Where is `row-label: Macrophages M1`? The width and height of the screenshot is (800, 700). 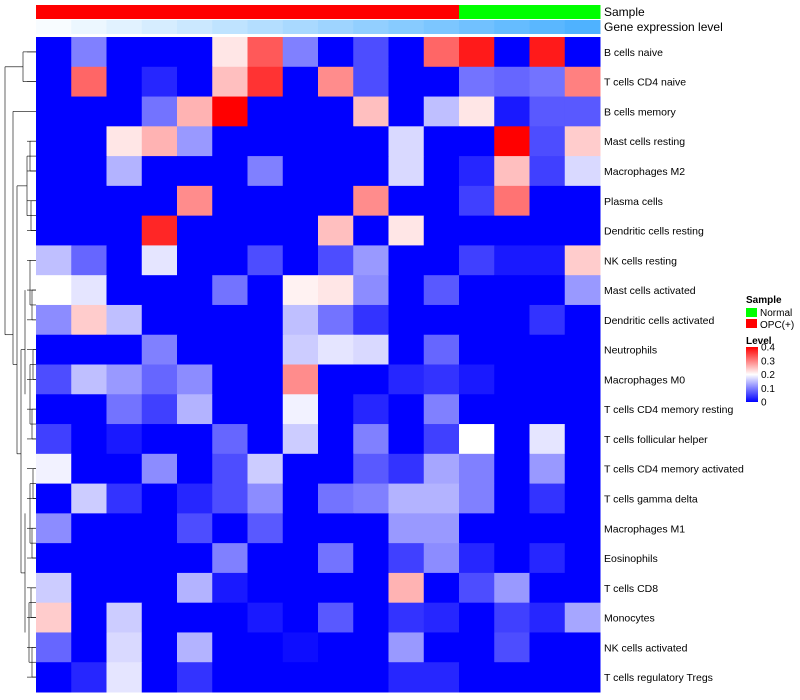 row-label: Macrophages M1 is located at coordinates (644, 529).